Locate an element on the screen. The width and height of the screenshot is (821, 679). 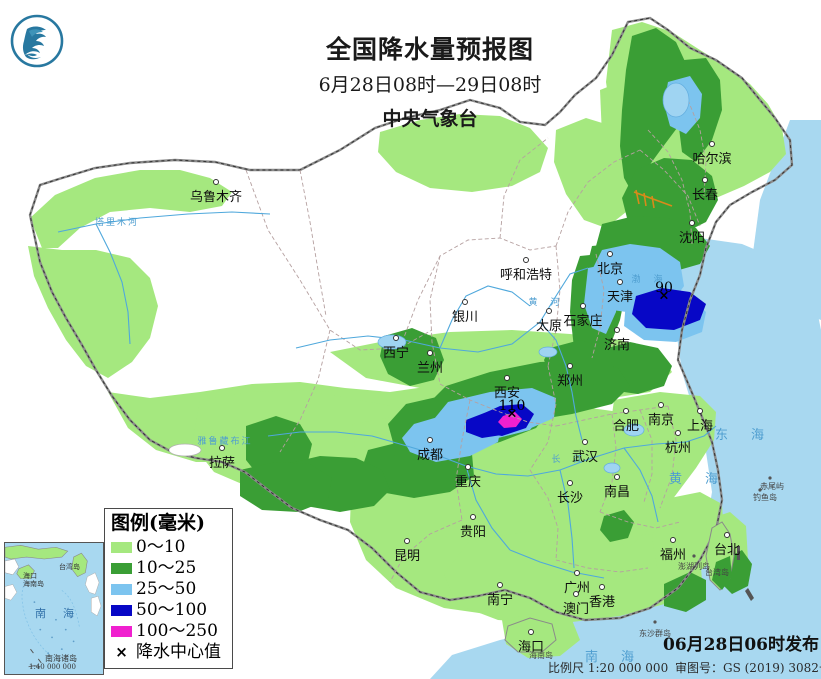
issuing-agency: 中央气象台 is located at coordinates (430, 119).